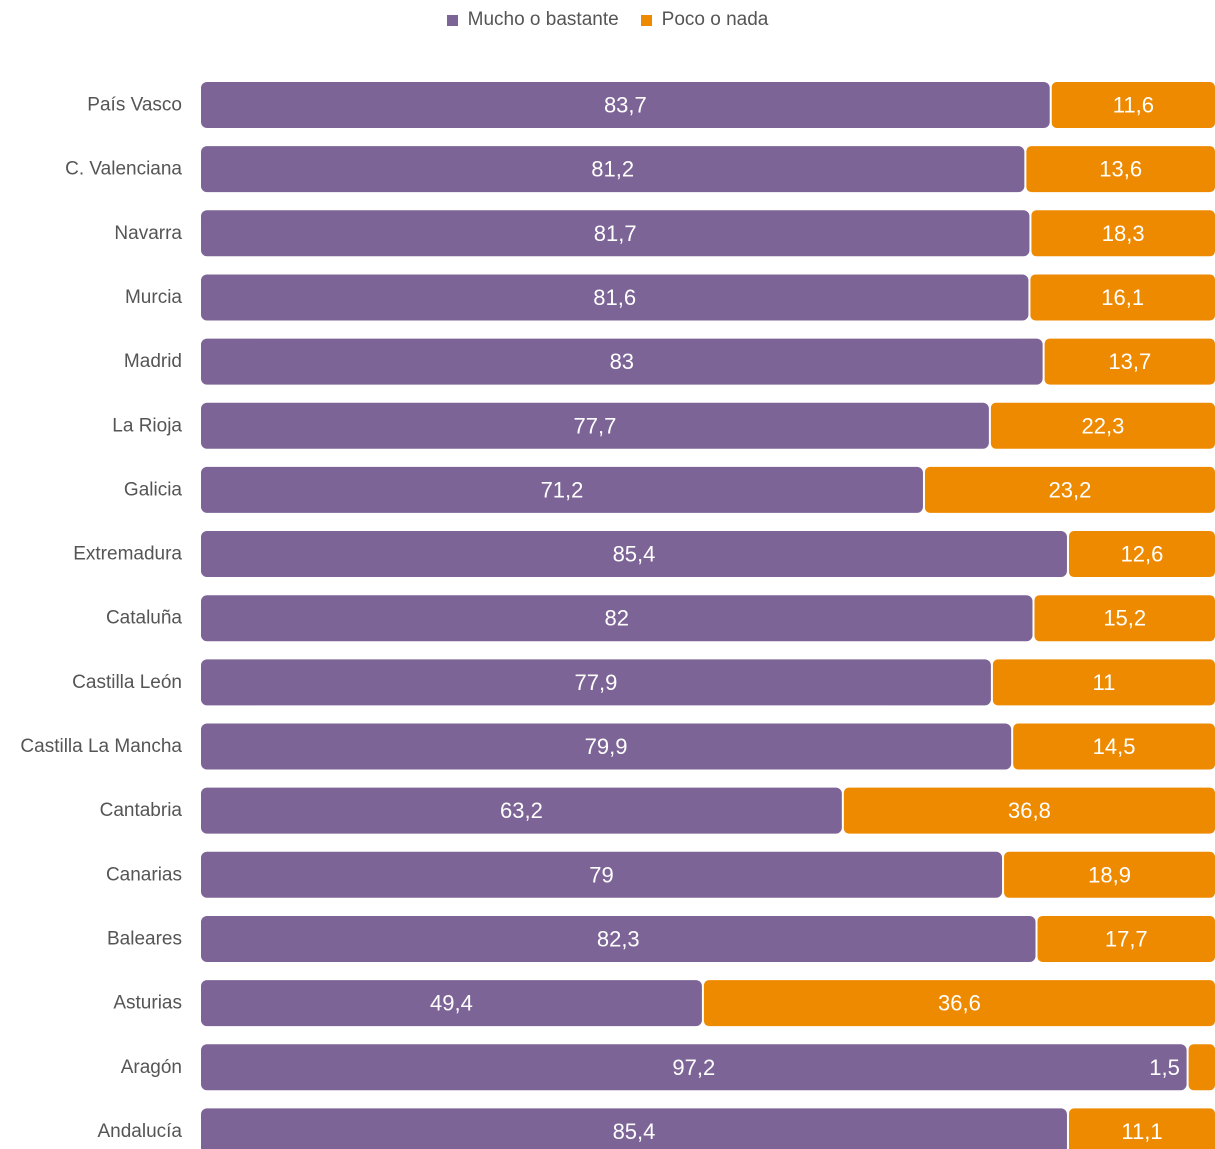 The image size is (1215, 1149). I want to click on data-label-mucho-asturias: 49,4, so click(451, 1003).